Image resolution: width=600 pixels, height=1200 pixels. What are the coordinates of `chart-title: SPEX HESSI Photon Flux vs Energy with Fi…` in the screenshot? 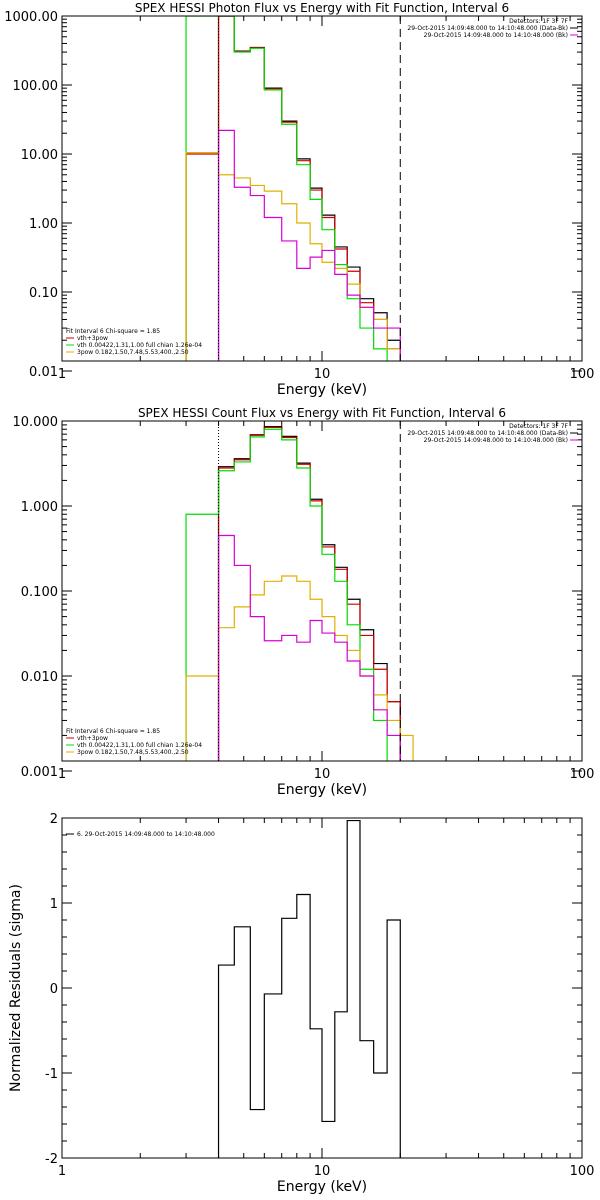 It's located at (322, 8).